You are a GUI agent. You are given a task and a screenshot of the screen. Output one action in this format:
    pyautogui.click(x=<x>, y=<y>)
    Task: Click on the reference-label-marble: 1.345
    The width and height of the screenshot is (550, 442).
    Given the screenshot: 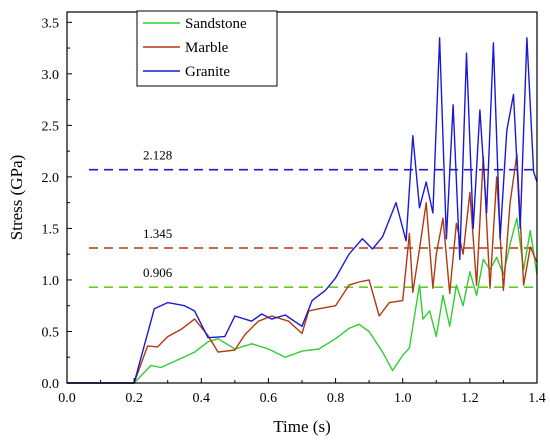 What is the action you would take?
    pyautogui.click(x=157, y=233)
    